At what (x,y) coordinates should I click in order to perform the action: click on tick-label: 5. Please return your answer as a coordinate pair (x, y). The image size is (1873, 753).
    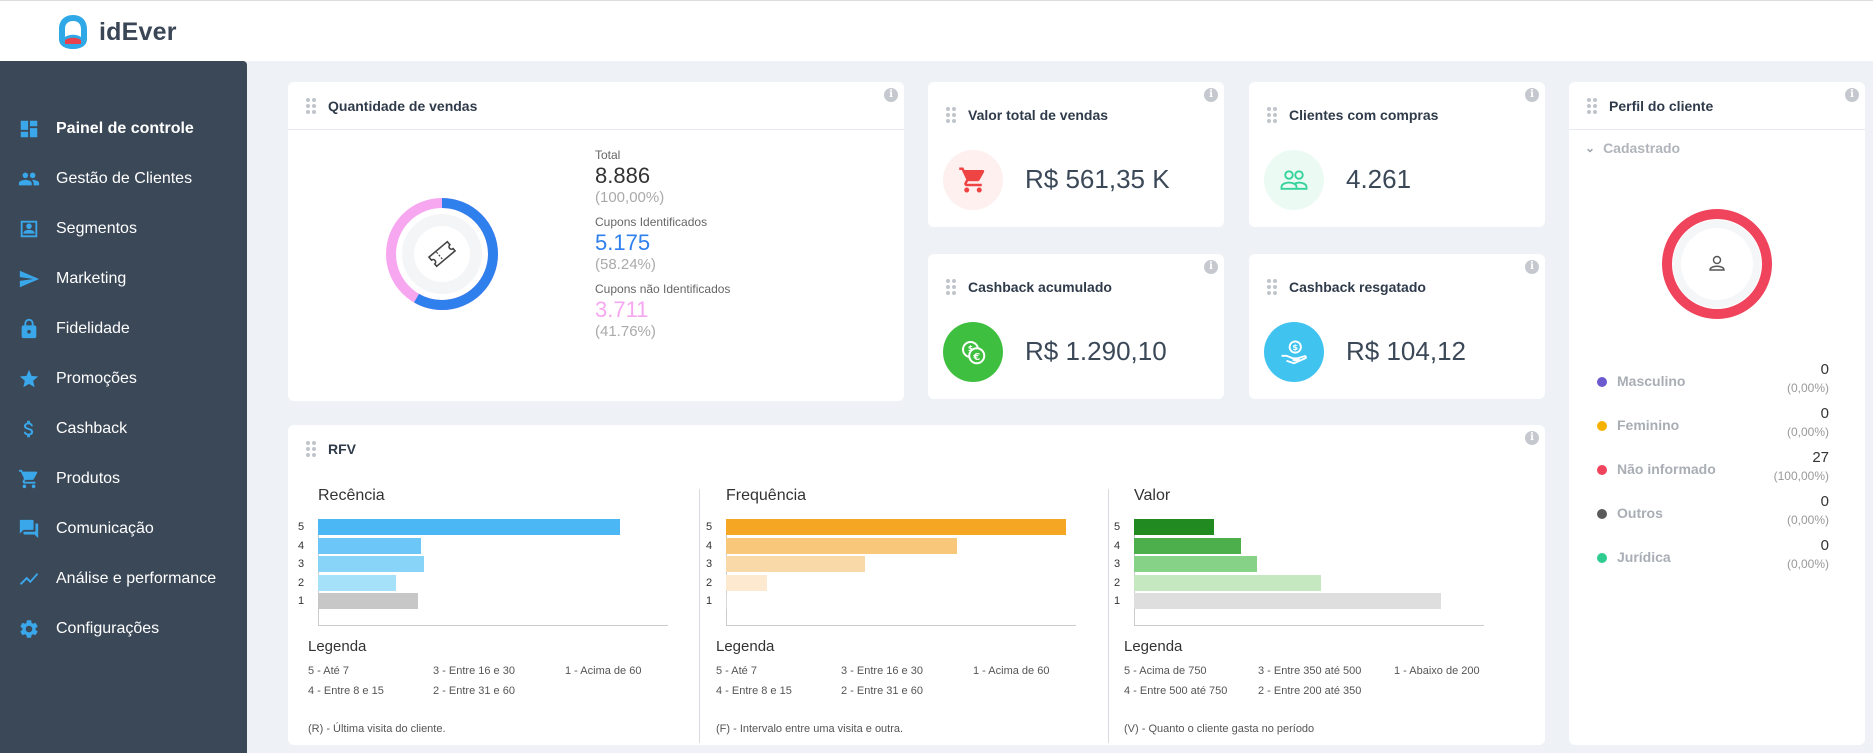
    Looking at the image, I should click on (1117, 527).